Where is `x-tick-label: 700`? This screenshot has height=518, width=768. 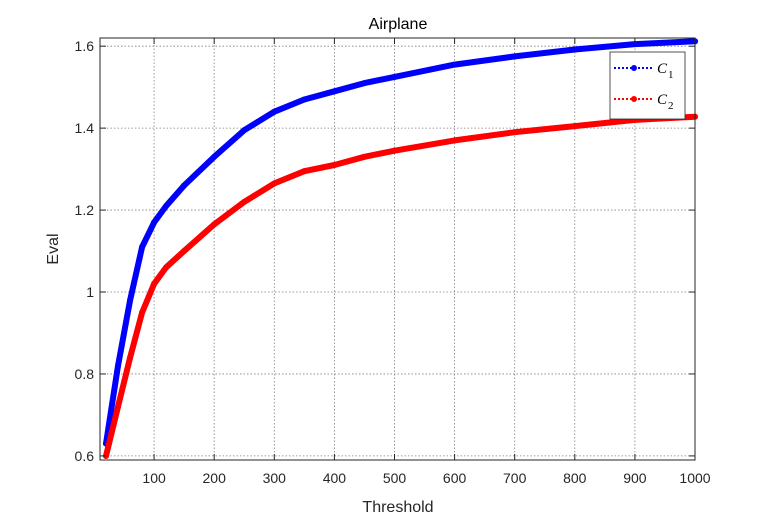 x-tick-label: 700 is located at coordinates (515, 478).